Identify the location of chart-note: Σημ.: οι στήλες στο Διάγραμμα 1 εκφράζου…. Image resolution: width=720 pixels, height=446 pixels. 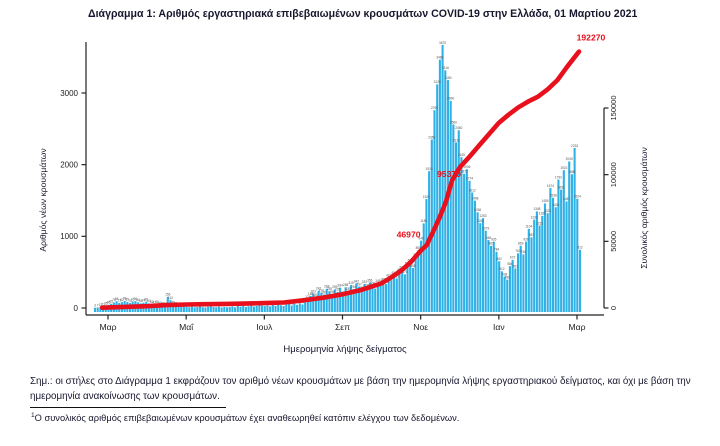
(360, 389).